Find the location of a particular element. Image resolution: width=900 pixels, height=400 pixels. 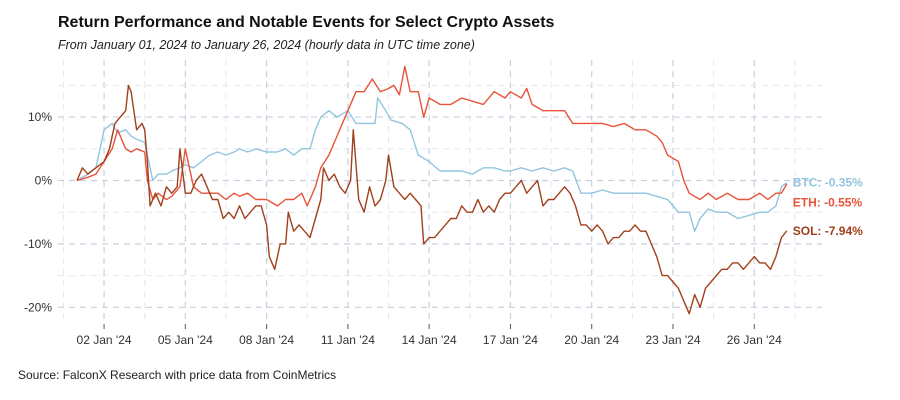

y-tick-label: 10% is located at coordinates (40, 117).